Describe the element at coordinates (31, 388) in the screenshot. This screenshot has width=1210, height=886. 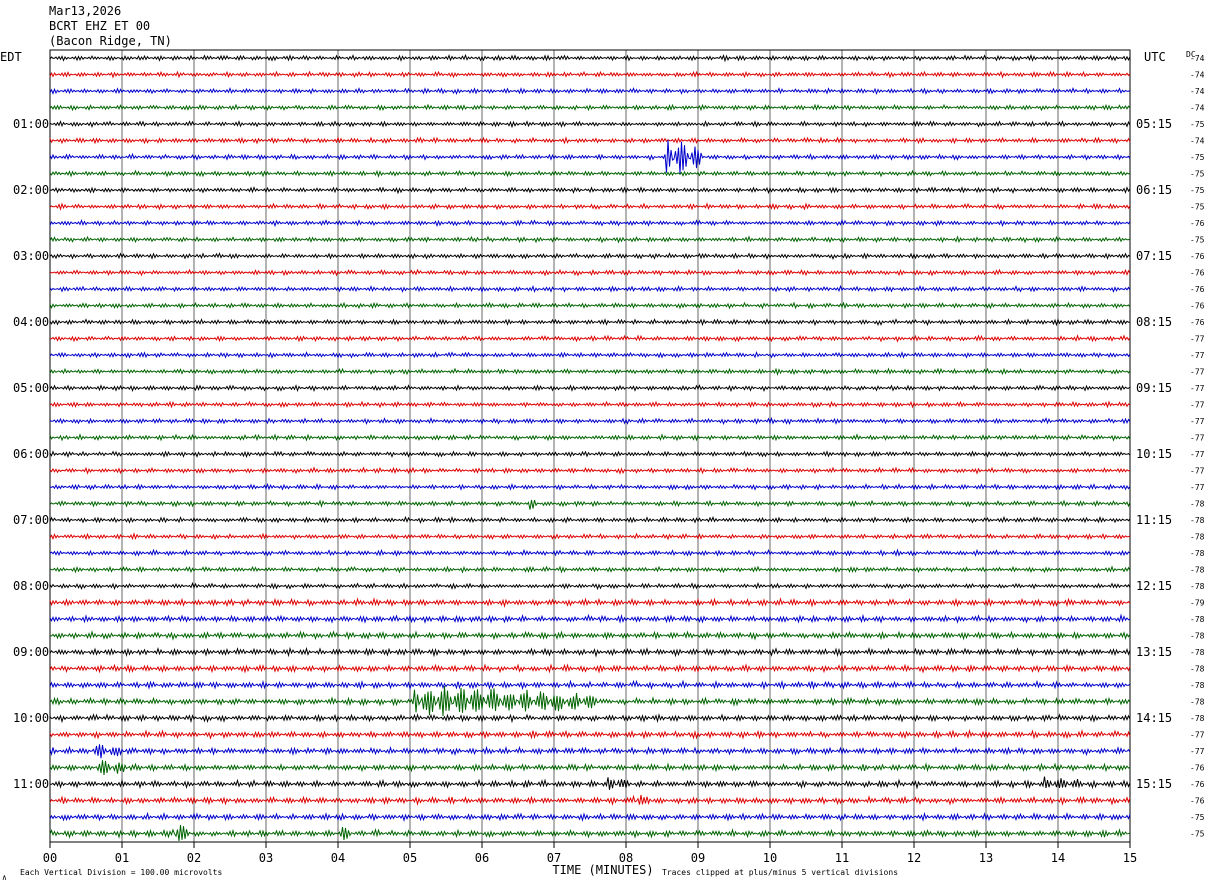
I see `edt-label-05:00: 05:00` at that location.